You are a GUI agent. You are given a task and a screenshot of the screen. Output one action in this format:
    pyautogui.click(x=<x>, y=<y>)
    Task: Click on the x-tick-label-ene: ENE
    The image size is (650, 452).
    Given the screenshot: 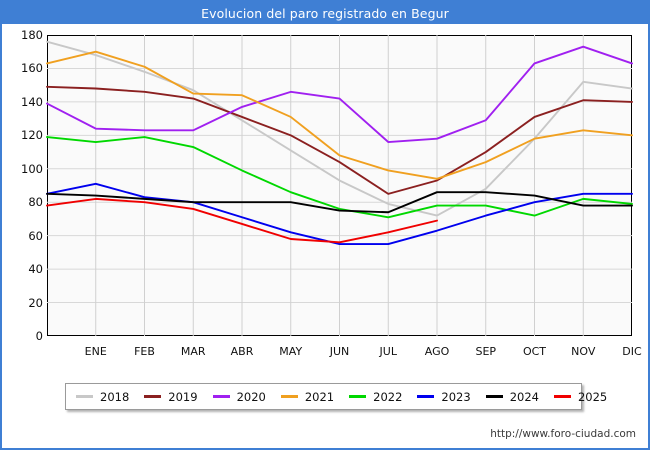 What is the action you would take?
    pyautogui.click(x=95, y=351)
    